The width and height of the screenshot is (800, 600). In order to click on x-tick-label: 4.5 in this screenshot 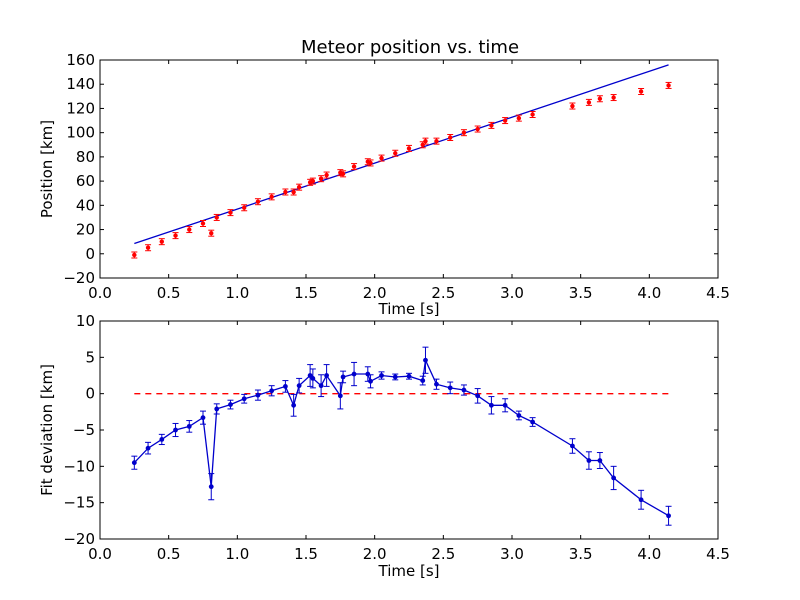, I will do `click(718, 293)`.